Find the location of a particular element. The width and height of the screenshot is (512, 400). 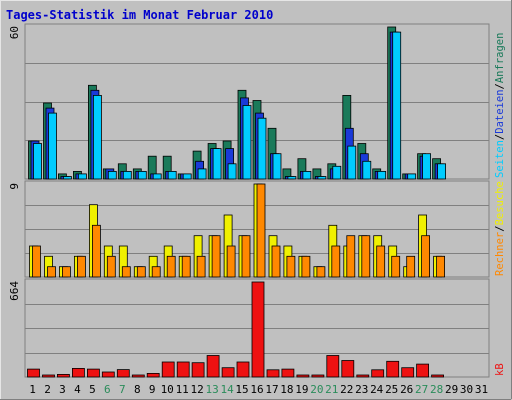

day-label-5: 5 is located at coordinates (92, 389).